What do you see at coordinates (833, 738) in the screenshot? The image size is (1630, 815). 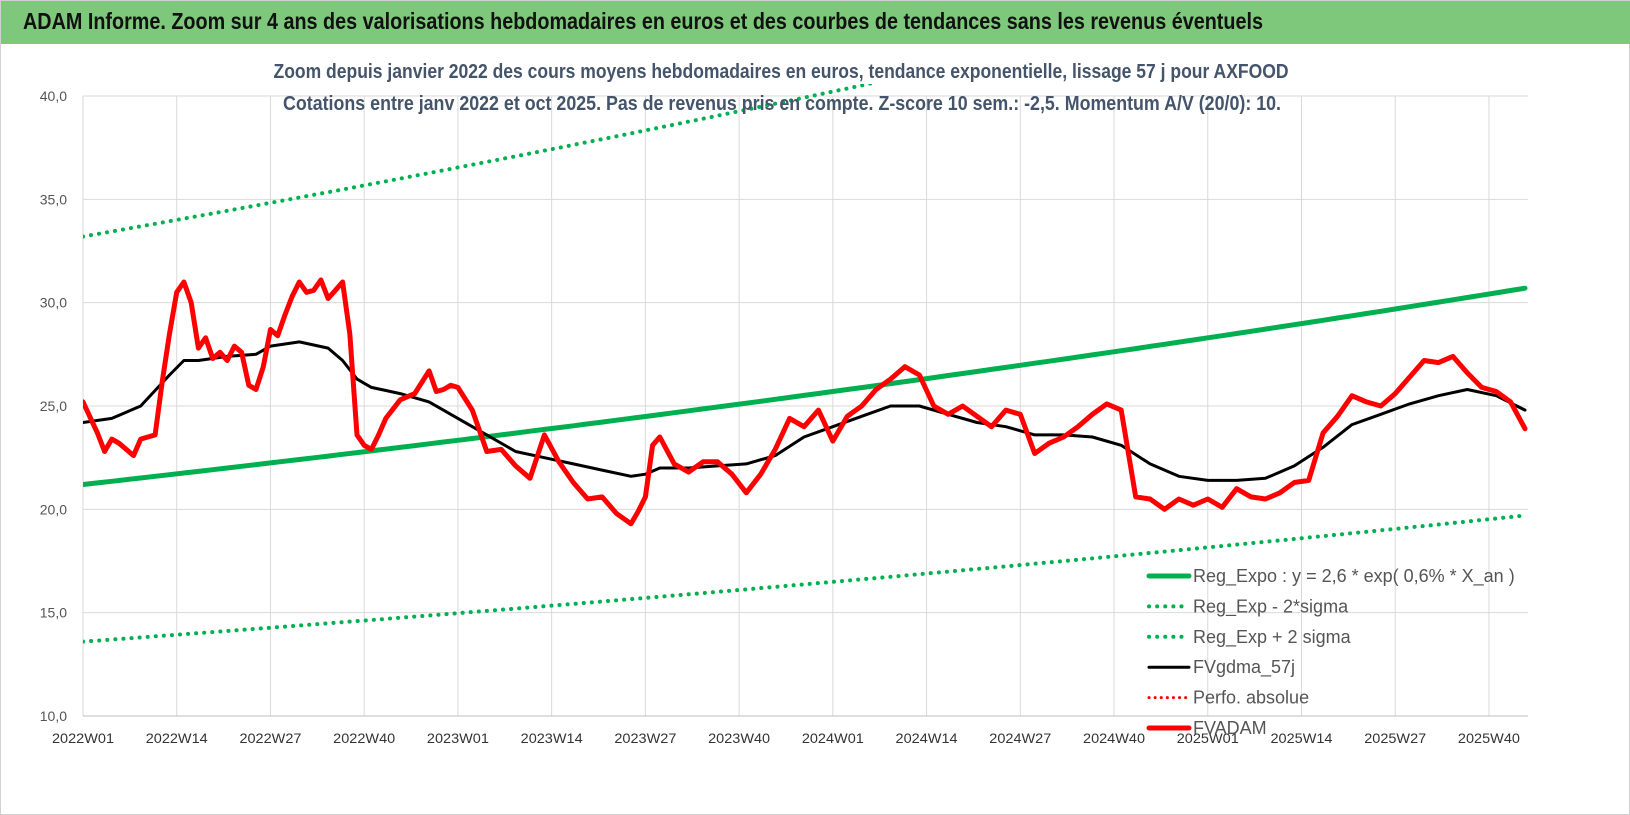 I see `x-tick-label: 2024W01` at bounding box center [833, 738].